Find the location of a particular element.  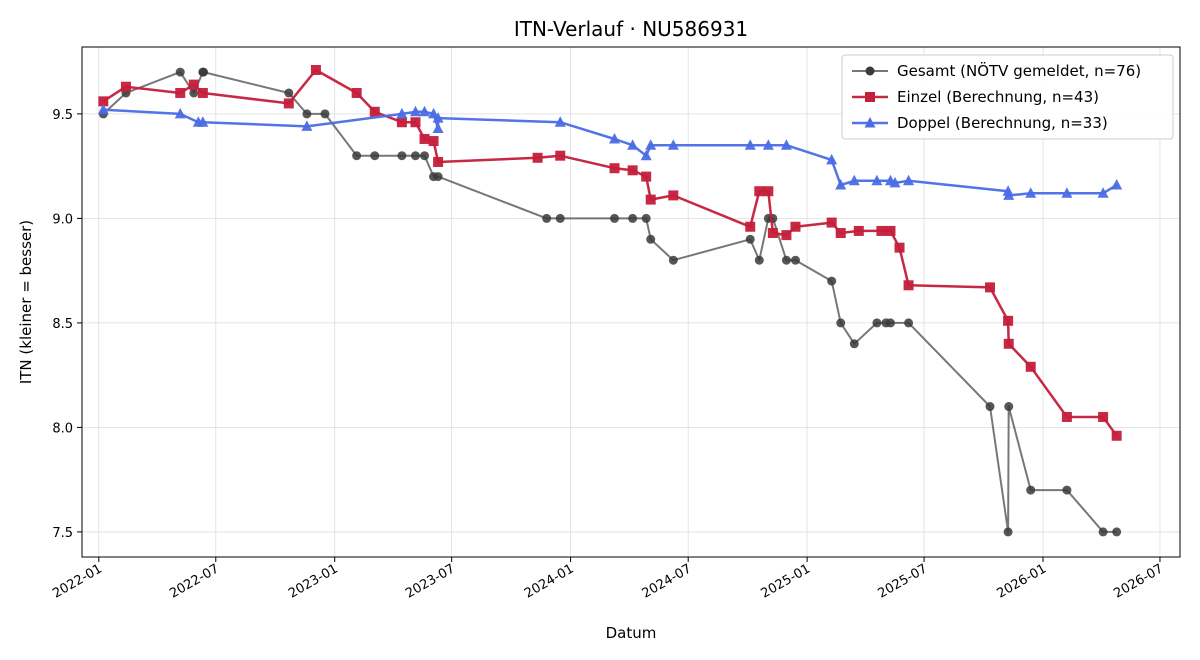

legend-entry: Gesamt (NÖTV gemeldet, n=76) is located at coordinates (996, 70).